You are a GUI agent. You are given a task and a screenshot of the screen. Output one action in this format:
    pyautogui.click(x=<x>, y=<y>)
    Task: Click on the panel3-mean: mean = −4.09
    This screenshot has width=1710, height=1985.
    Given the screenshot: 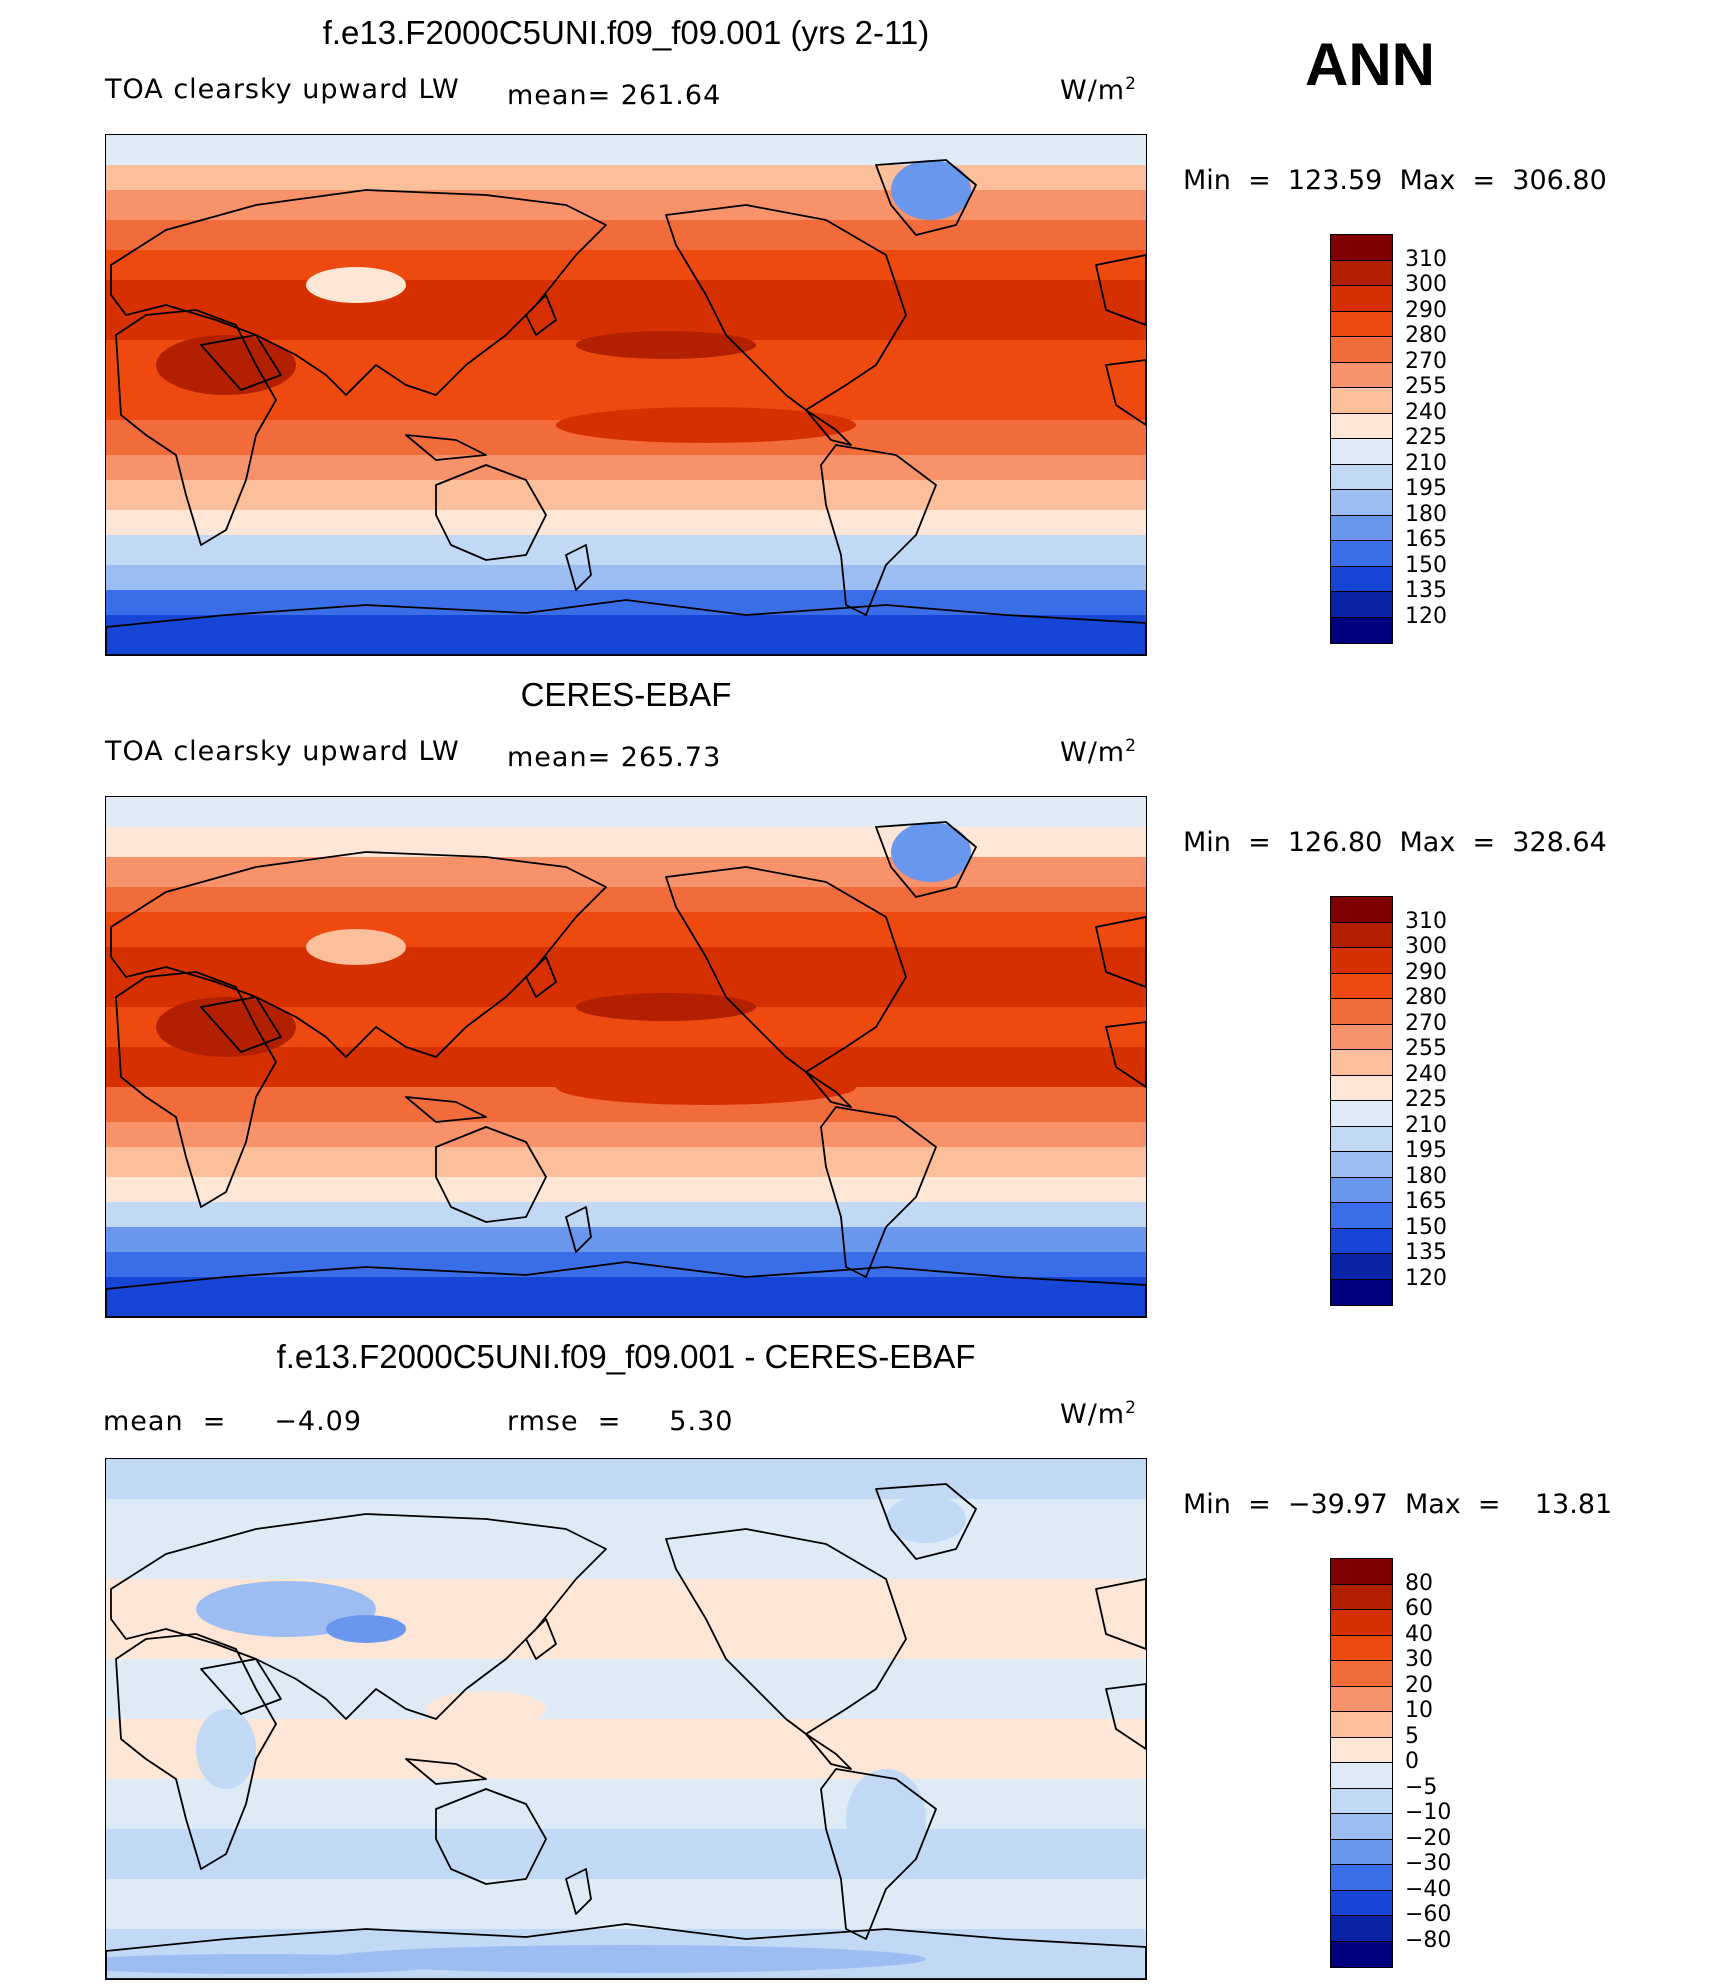 What is the action you would take?
    pyautogui.click(x=233, y=1421)
    